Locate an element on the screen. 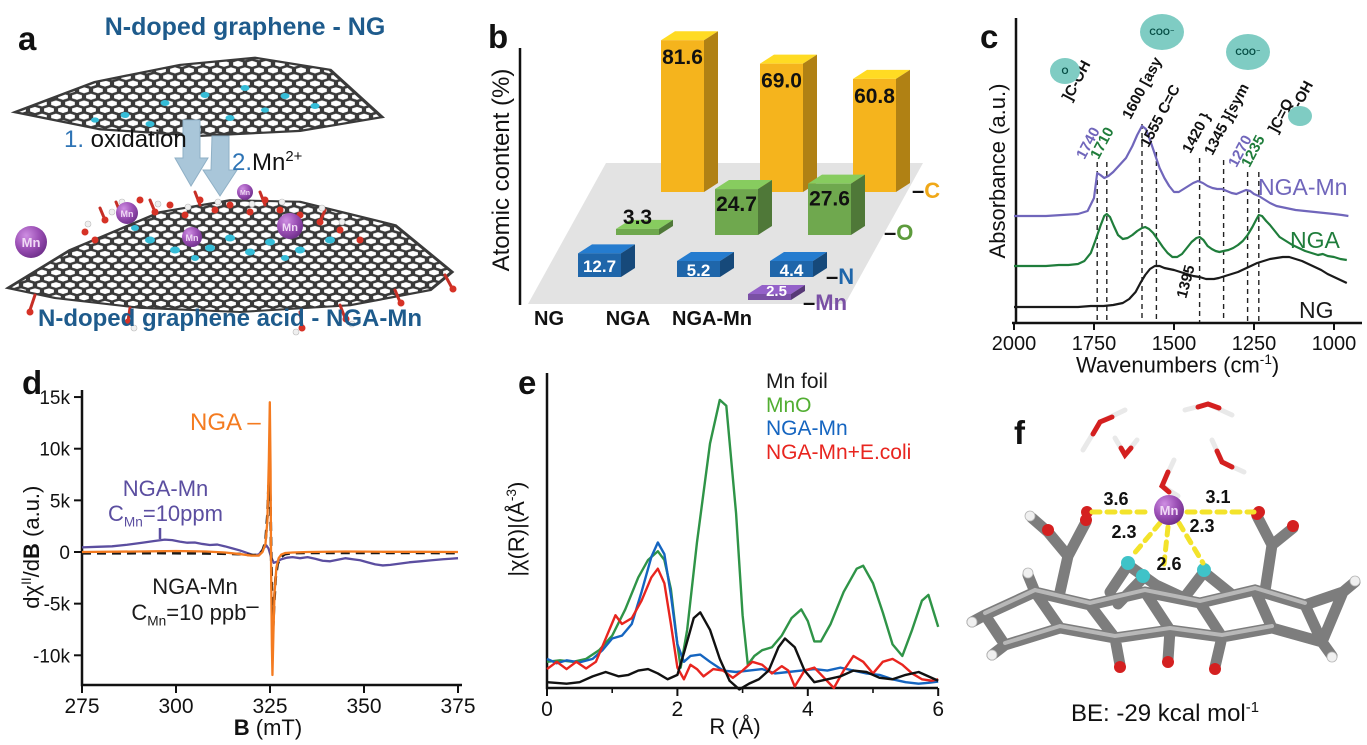  panel-a-illustration: Mn Mn Mn Mn Mn is located at coordinates (230, 196).